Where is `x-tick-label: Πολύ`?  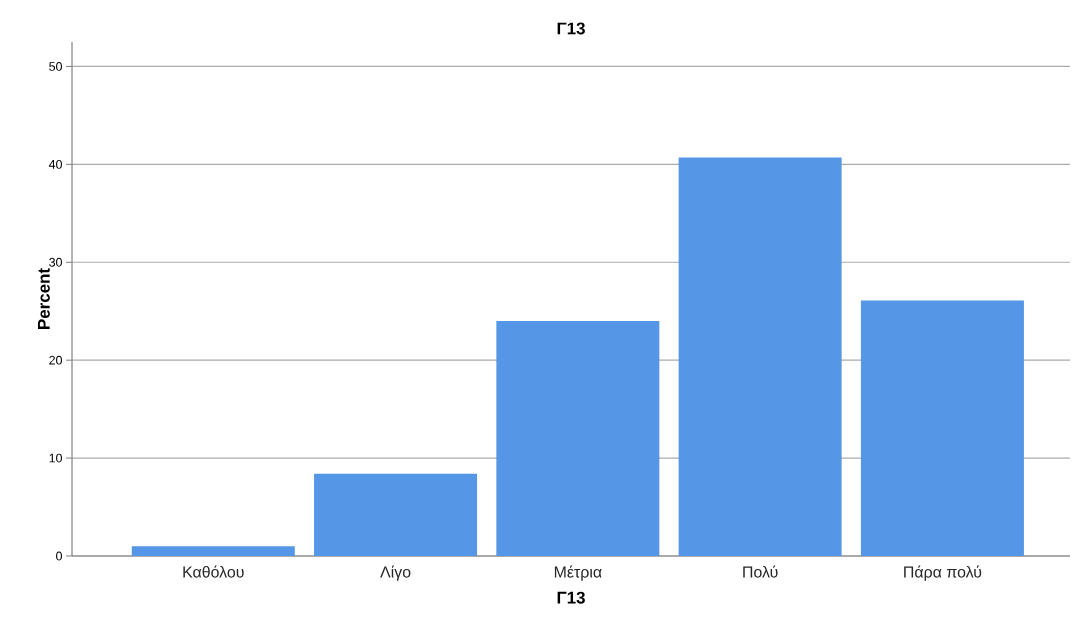
x-tick-label: Πολύ is located at coordinates (760, 571).